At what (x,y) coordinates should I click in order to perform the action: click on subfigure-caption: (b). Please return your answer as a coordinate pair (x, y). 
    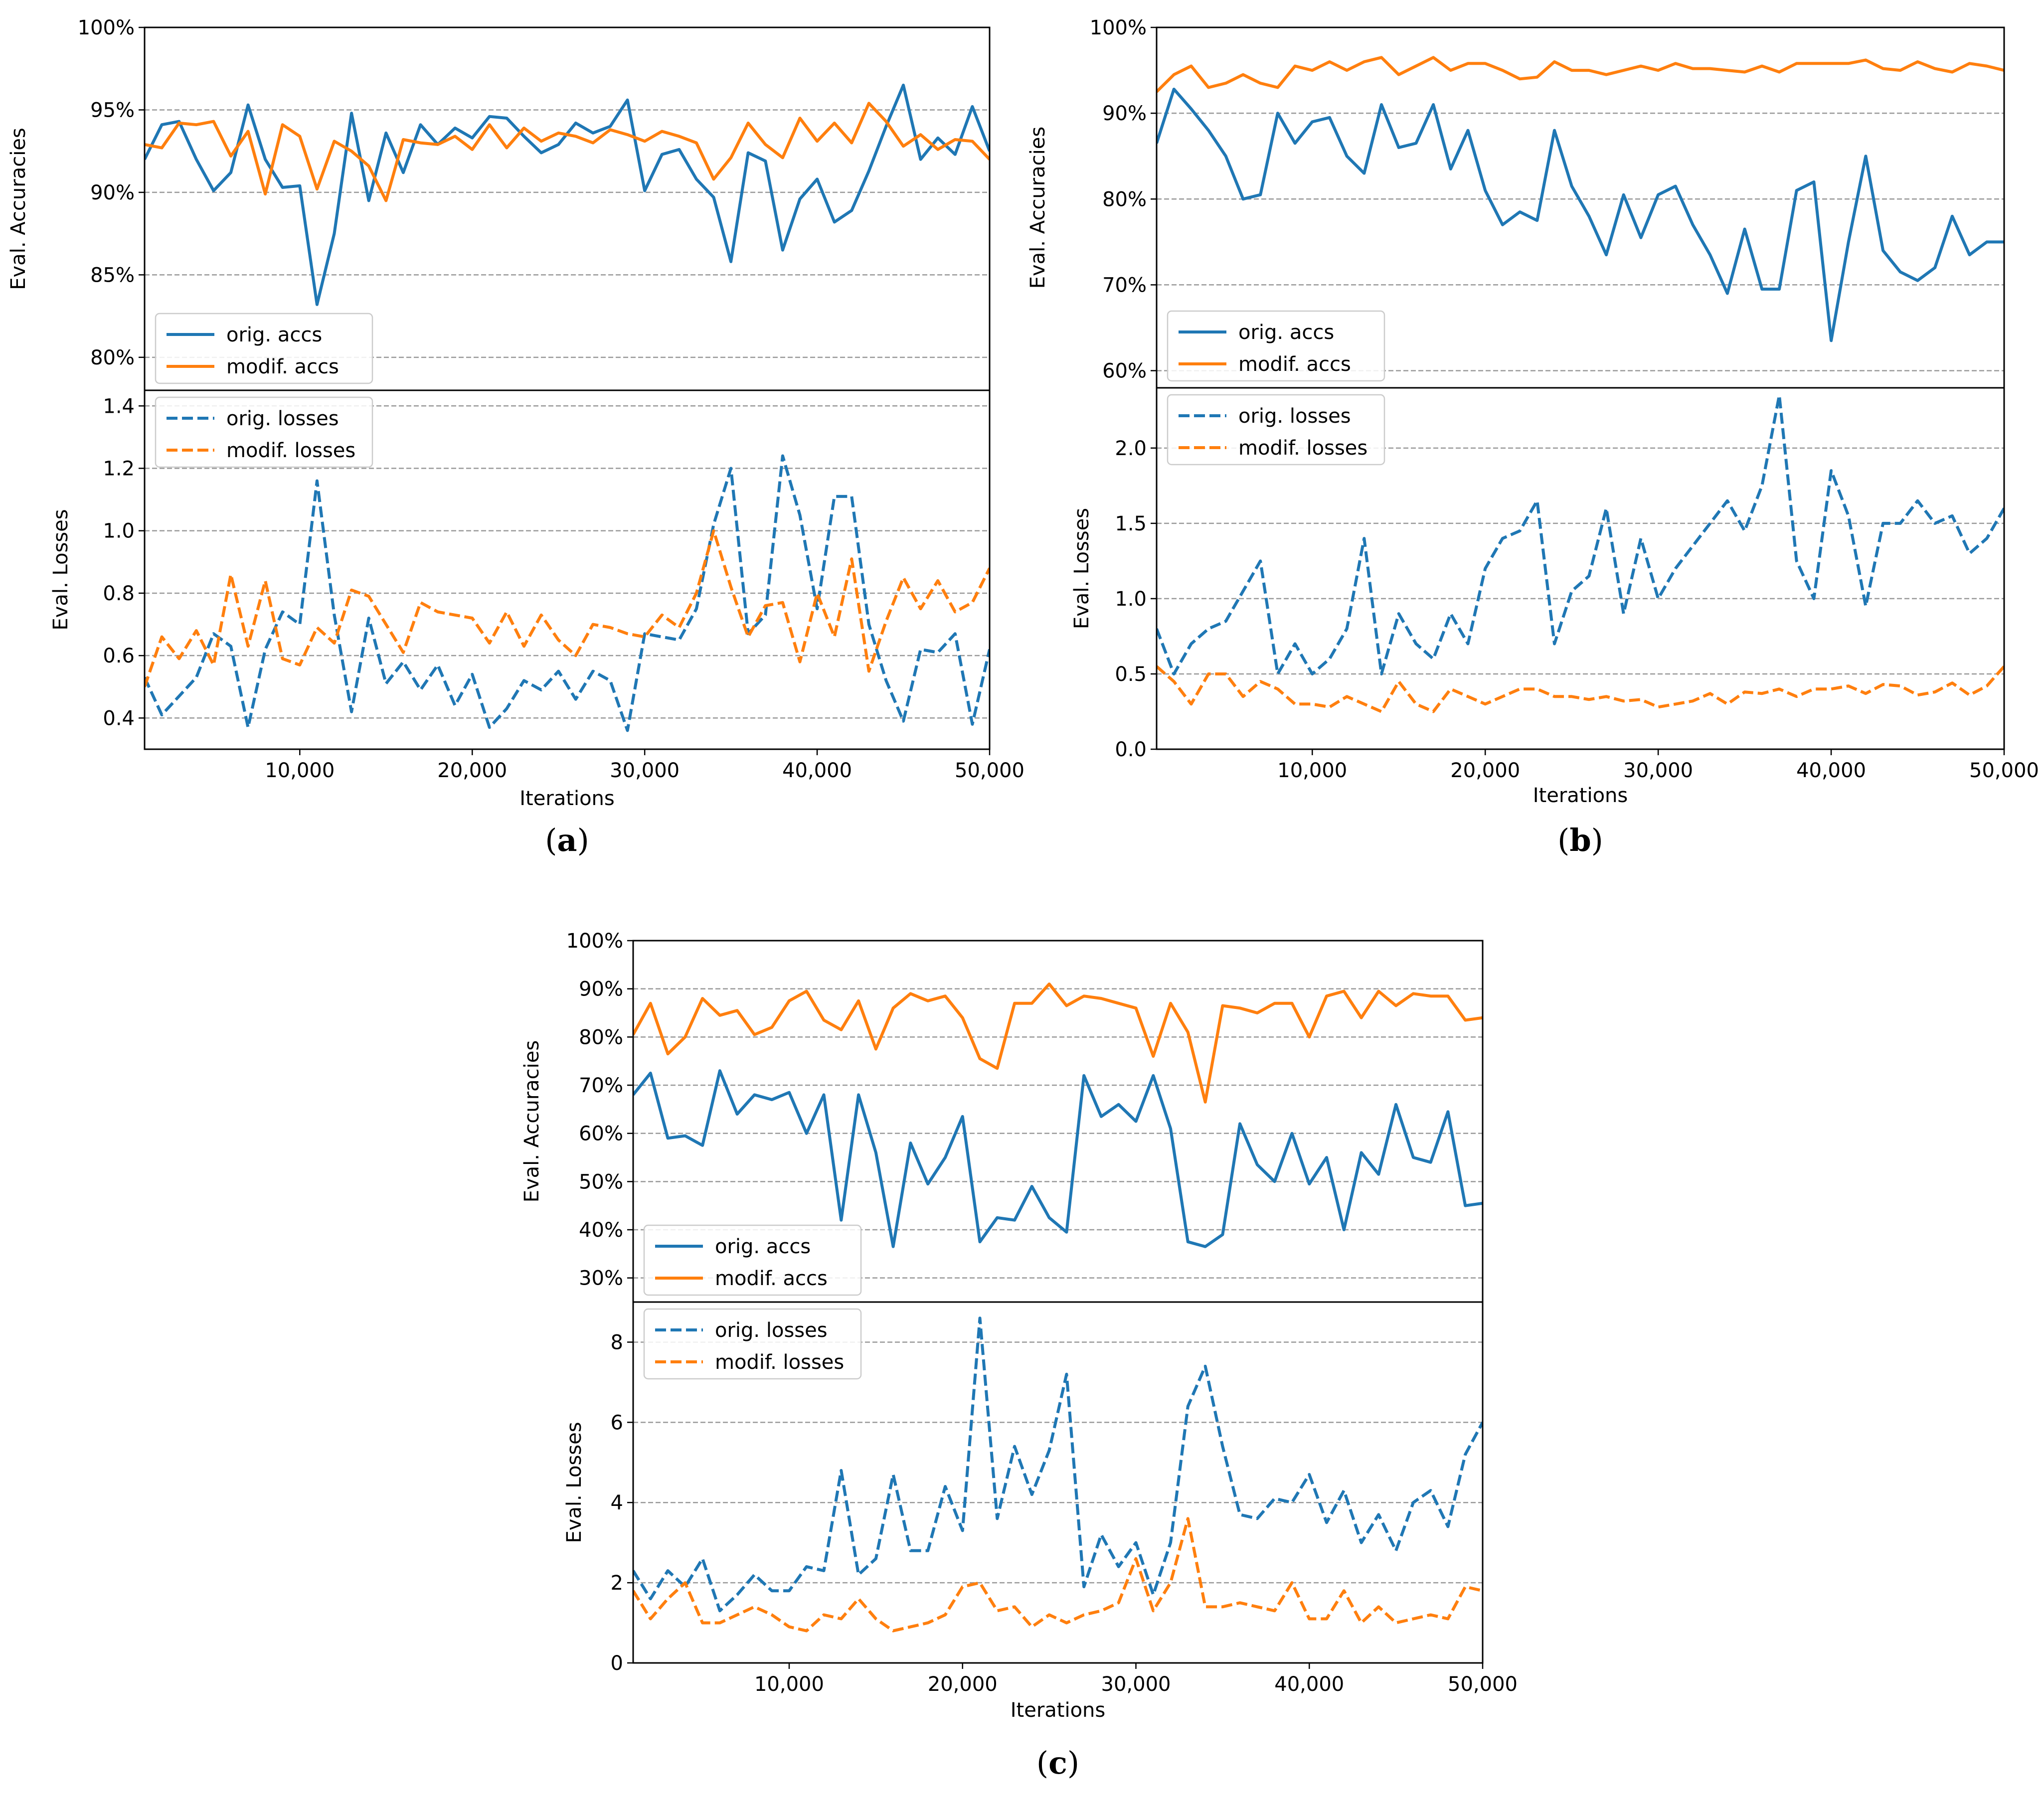
    Looking at the image, I should click on (1580, 840).